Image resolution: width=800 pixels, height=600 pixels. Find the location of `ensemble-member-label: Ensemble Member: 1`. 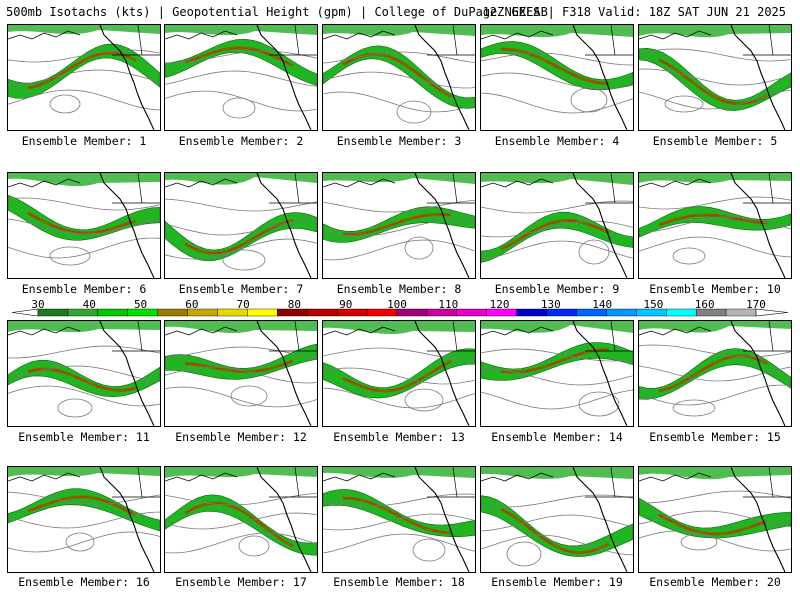

ensemble-member-label: Ensemble Member: 1 is located at coordinates (84, 141).